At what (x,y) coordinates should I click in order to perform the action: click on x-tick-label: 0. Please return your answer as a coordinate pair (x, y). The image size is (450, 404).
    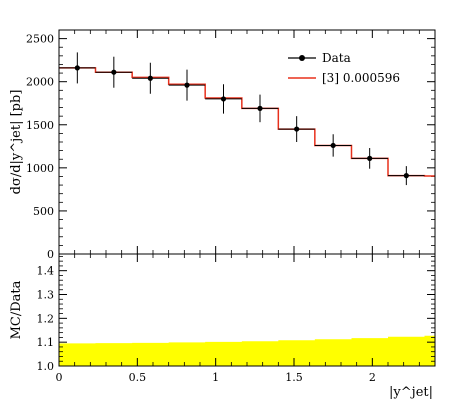
    Looking at the image, I should click on (59, 377).